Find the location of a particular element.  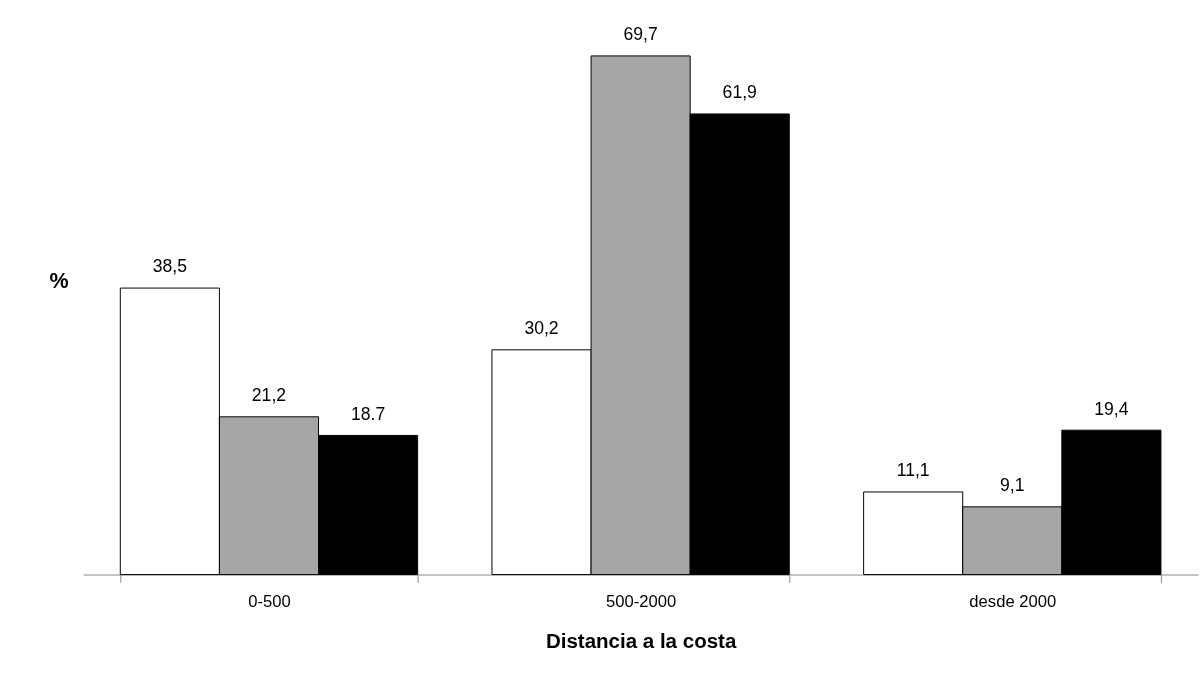

x-tick-label: desde 2000 is located at coordinates (1013, 602).